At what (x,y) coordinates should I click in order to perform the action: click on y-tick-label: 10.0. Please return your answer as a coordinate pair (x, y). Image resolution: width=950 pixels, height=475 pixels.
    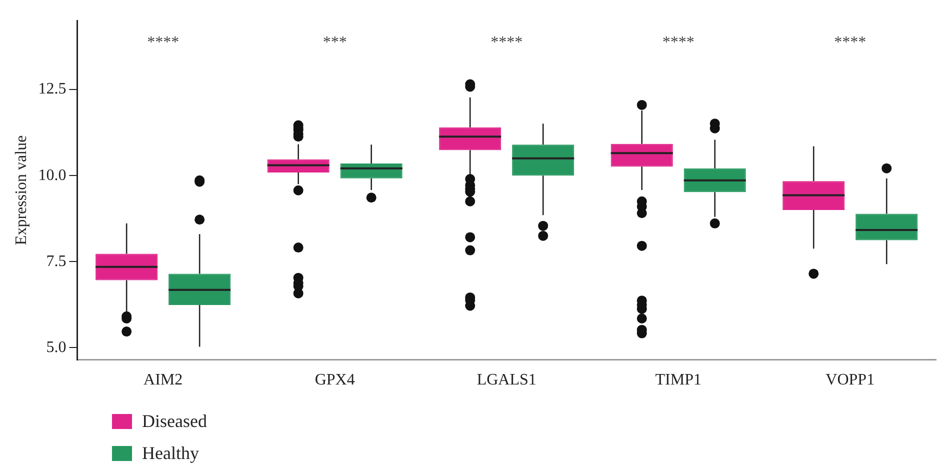
    Looking at the image, I should click on (52, 175).